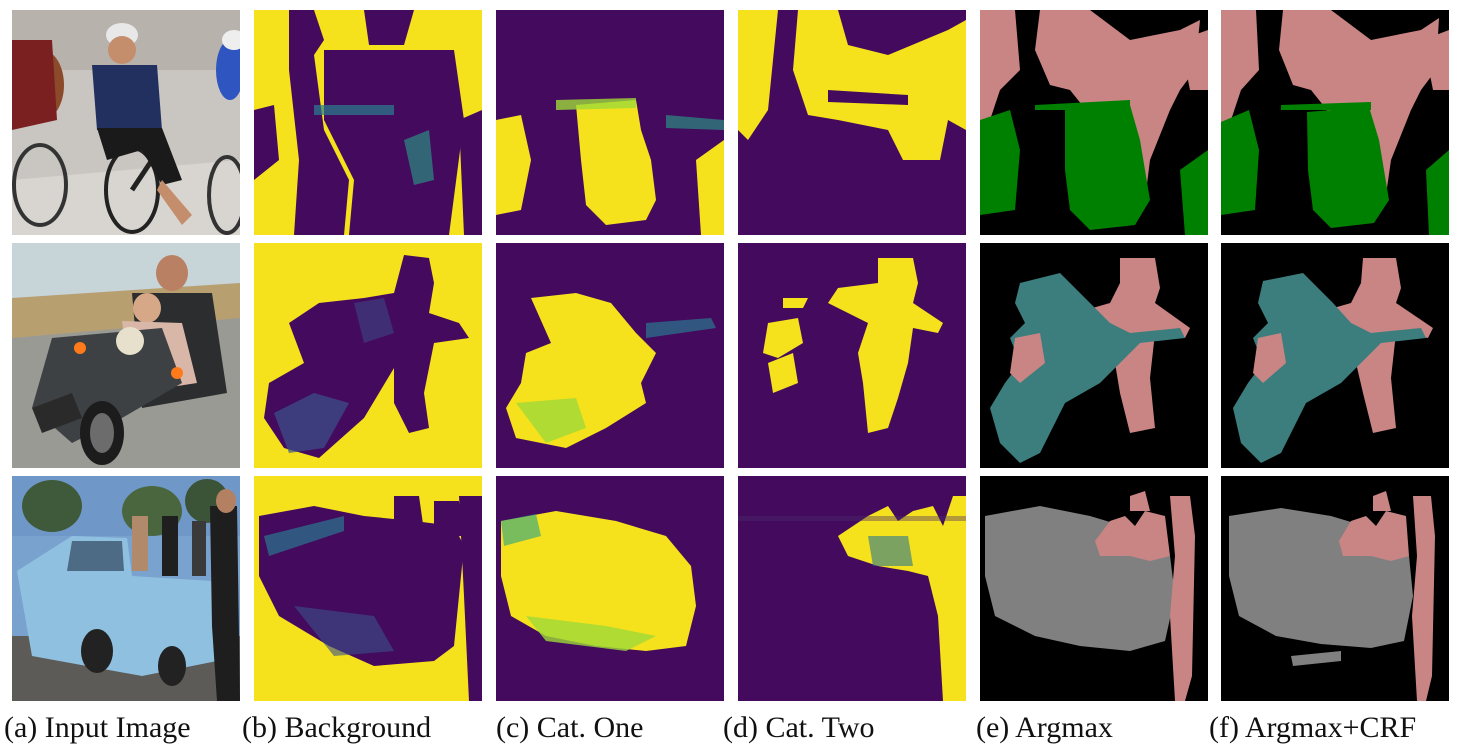 The height and width of the screenshot is (754, 1459). What do you see at coordinates (368, 588) in the screenshot?
I see `background-heatmap-row3` at bounding box center [368, 588].